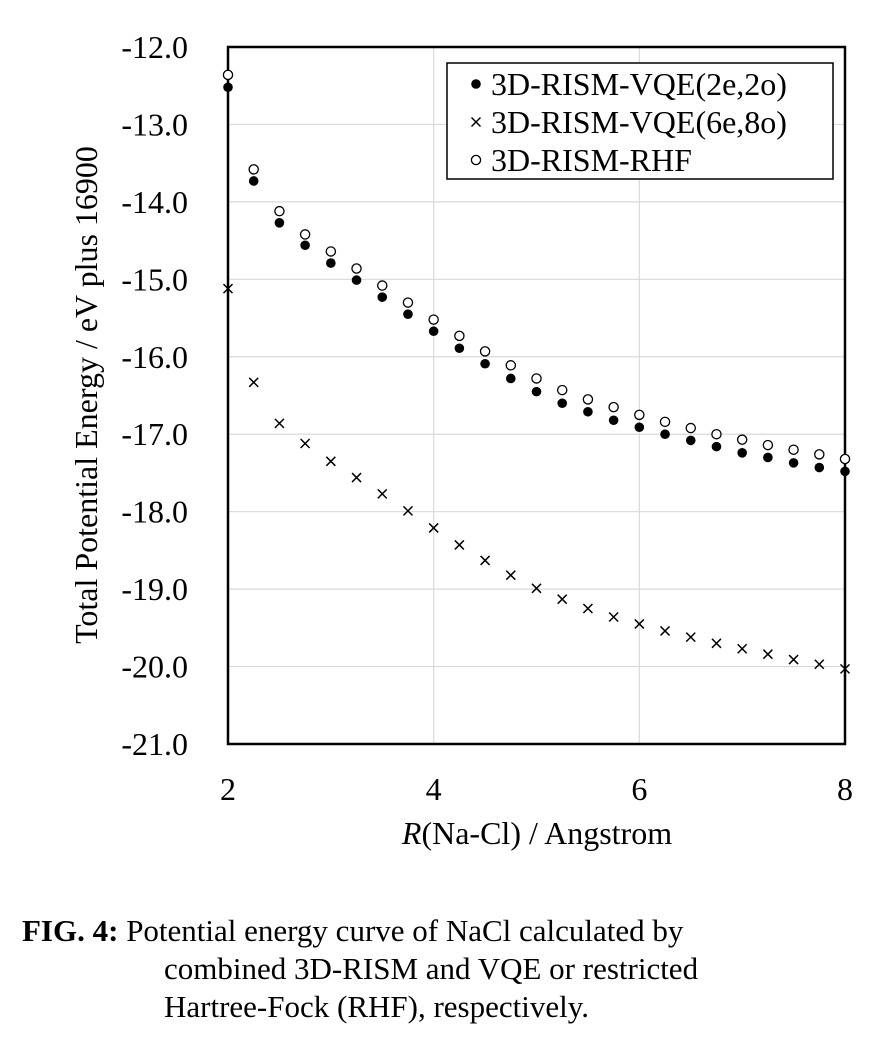  Describe the element at coordinates (154, 744) in the screenshot. I see `y-tick-label: -21.0` at that location.